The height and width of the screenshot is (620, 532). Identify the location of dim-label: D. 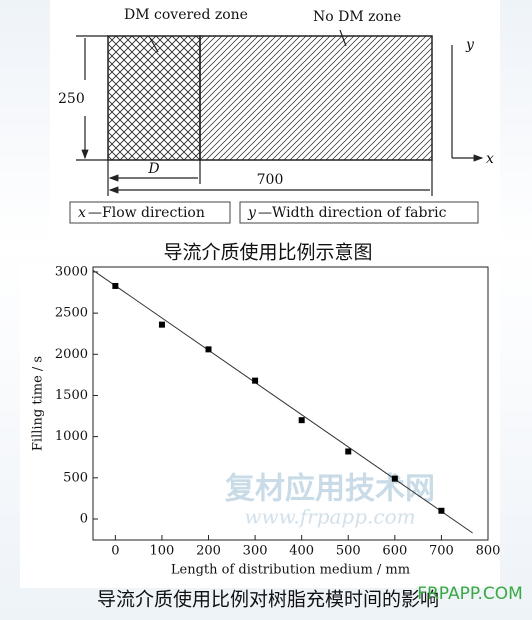
(153, 169).